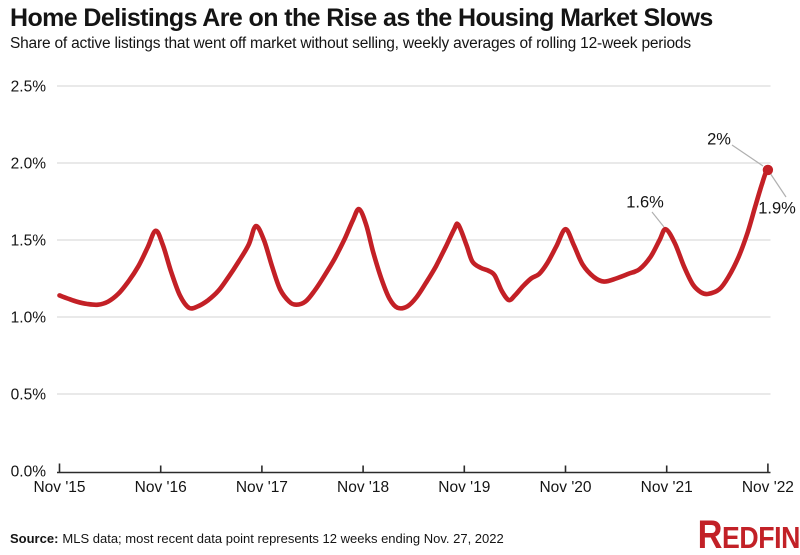 This screenshot has width=800, height=555. I want to click on x-tick-label: Nov '20, so click(565, 487).